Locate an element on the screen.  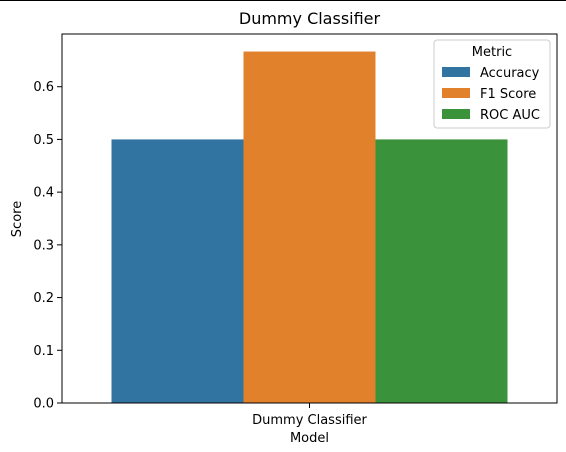
legend: Metric Accuracy F1 Score ROC AUC is located at coordinates (492, 84).